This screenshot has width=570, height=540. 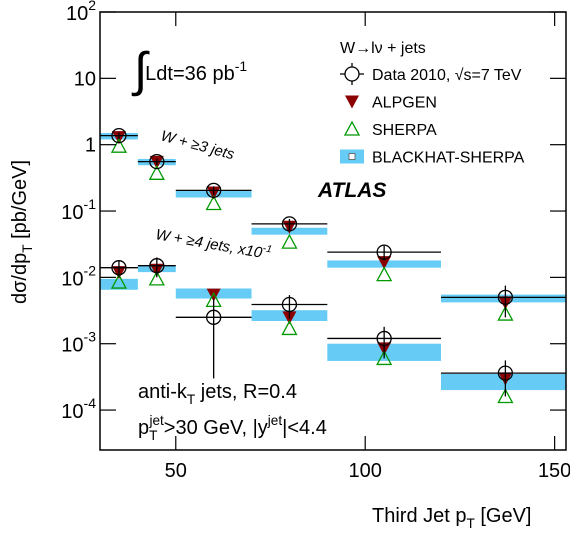 I want to click on x-axis-label-part: T, so click(x=470, y=523).